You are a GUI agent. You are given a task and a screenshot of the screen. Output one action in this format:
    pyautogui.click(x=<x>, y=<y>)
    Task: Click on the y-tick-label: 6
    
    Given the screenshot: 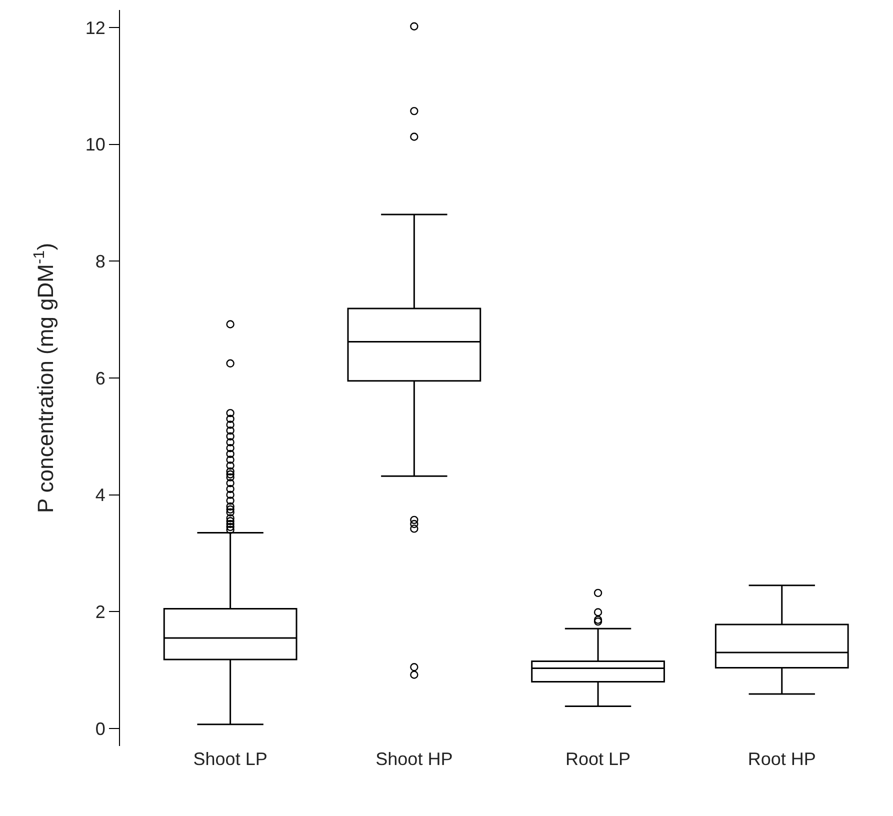 What is the action you would take?
    pyautogui.click(x=100, y=378)
    